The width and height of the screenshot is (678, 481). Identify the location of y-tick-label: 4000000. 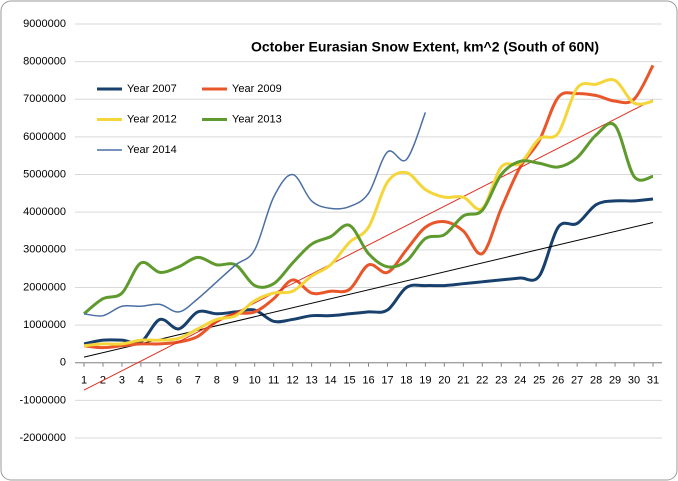
(44, 212).